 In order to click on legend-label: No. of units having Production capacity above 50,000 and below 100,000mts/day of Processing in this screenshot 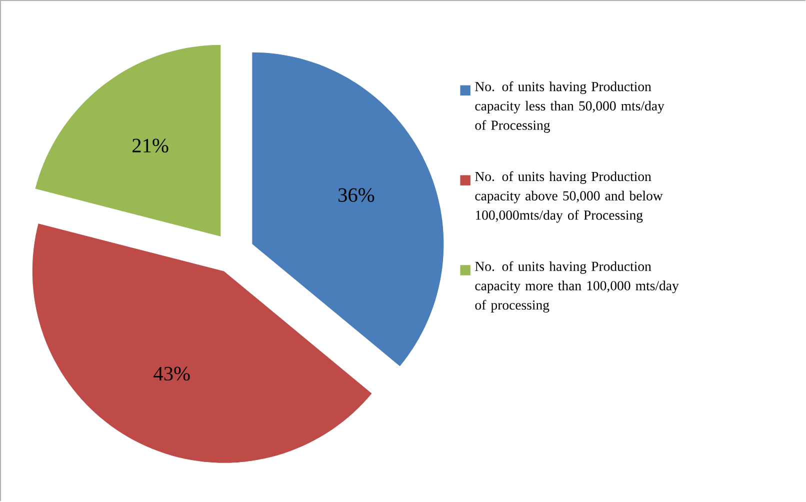, I will do `click(569, 197)`.